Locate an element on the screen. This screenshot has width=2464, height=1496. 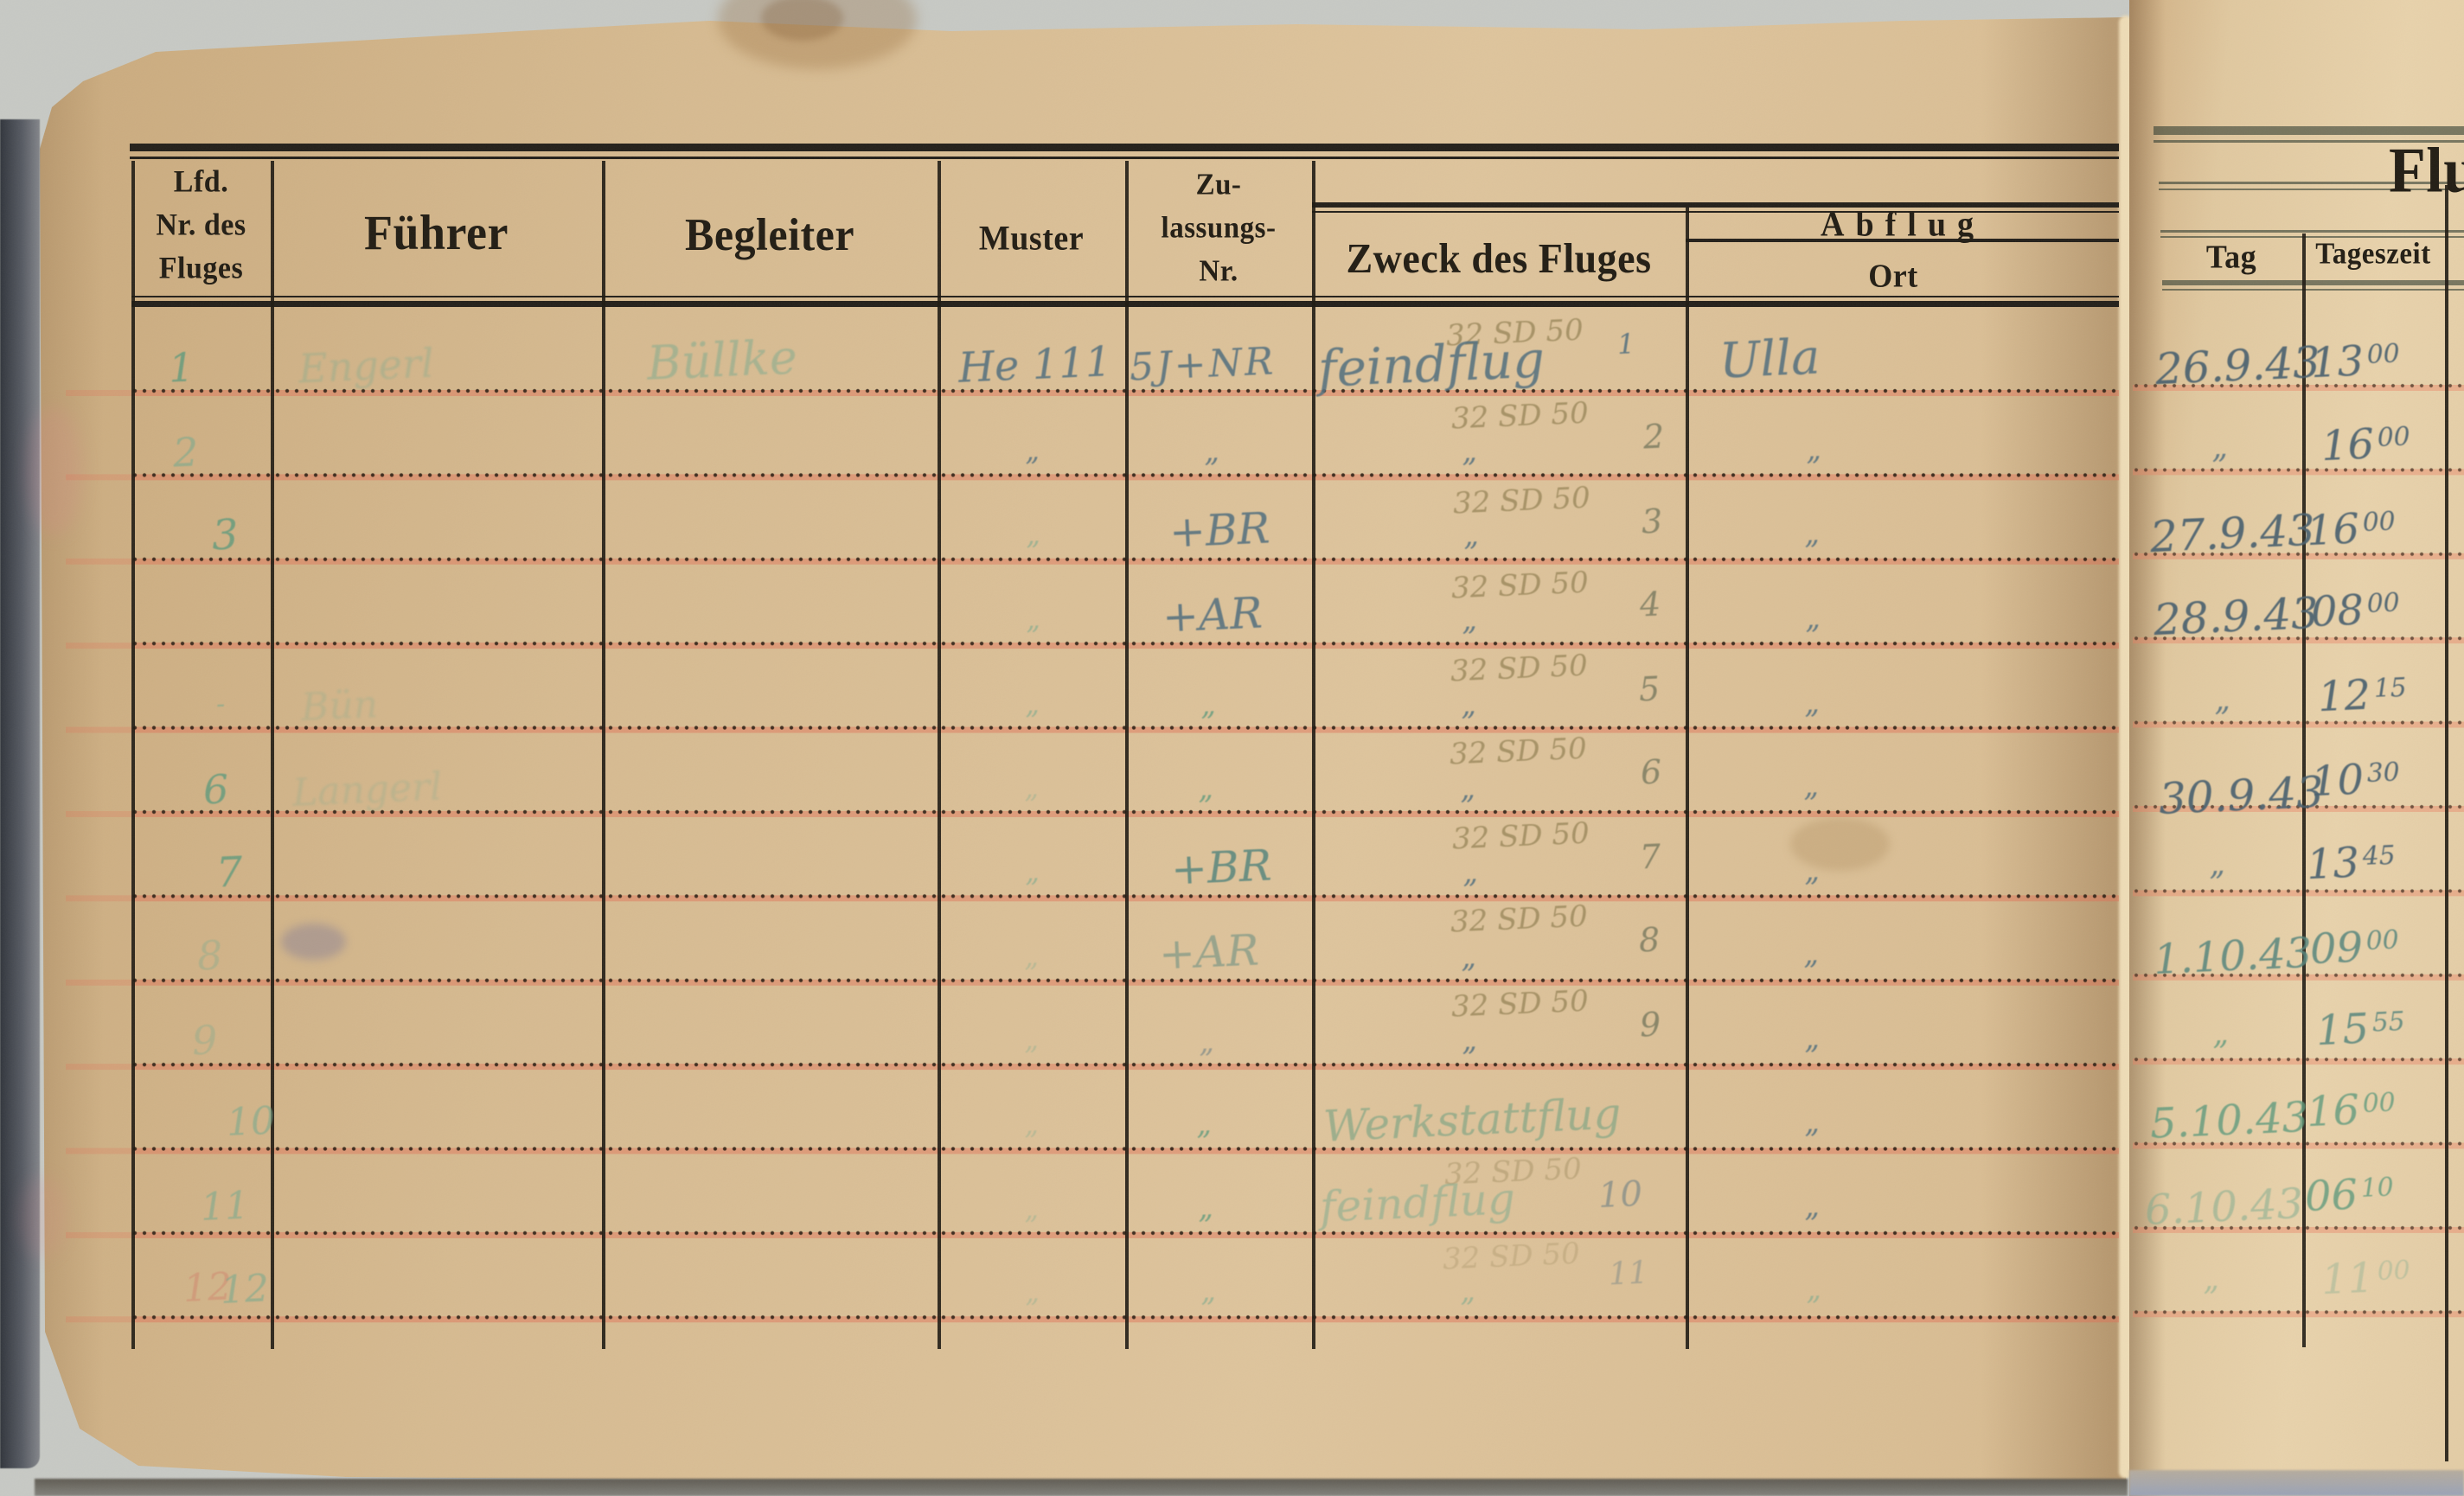
hw-time: 1100 is located at coordinates (2365, 1279).